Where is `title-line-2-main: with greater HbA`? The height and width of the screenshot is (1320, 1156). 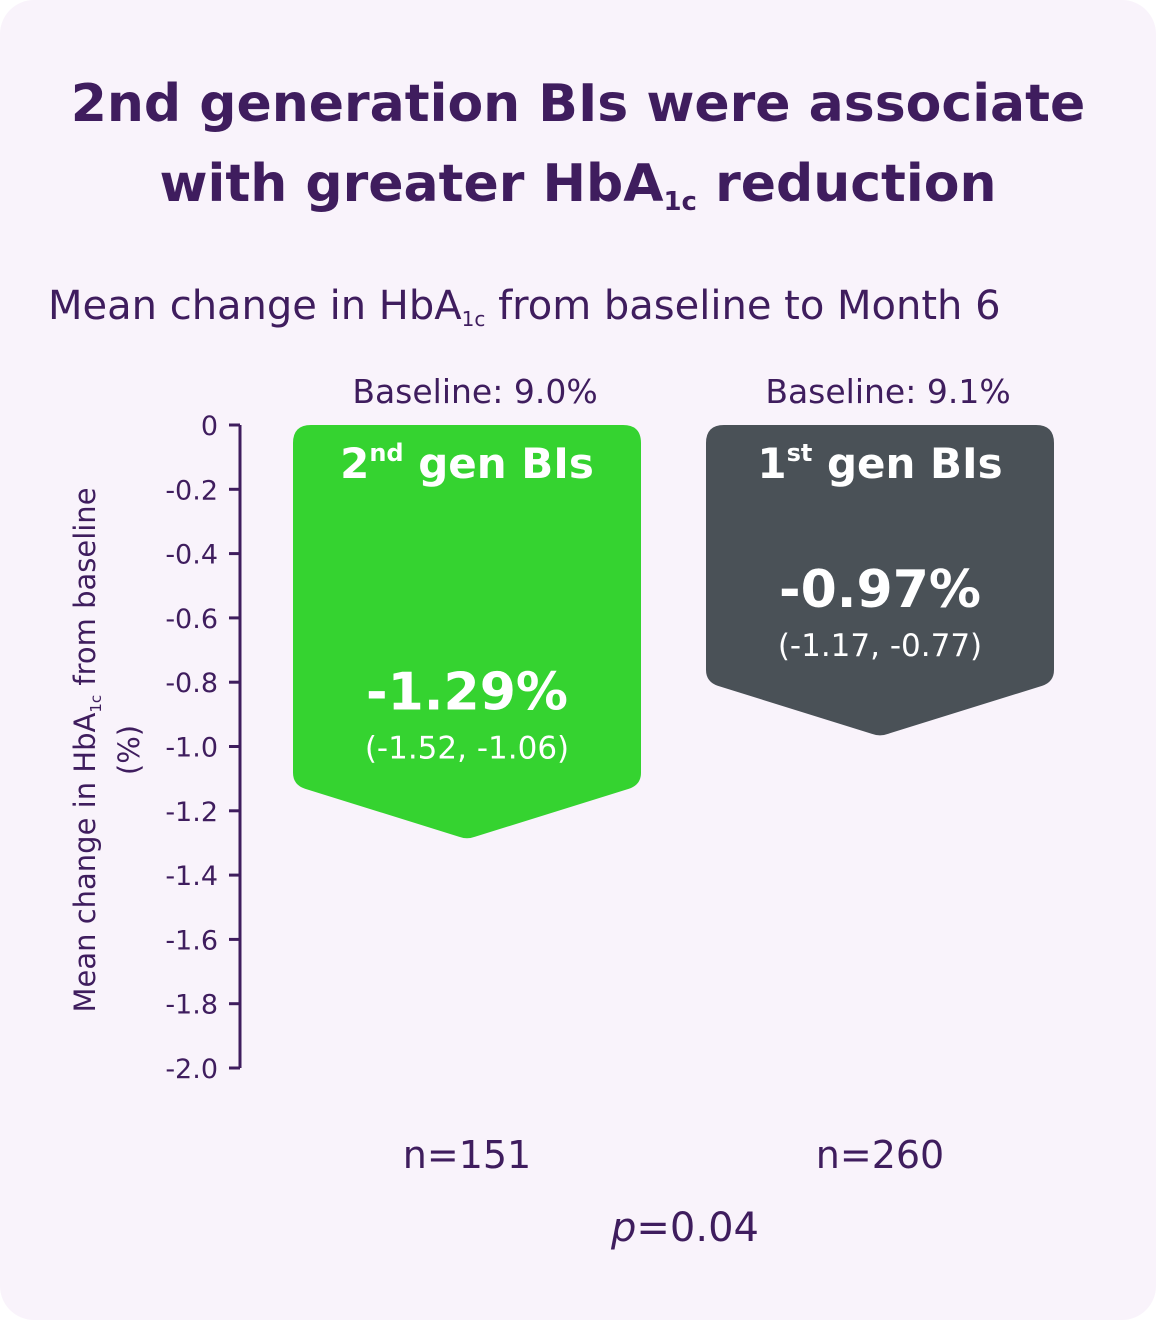
title-line-2-main: with greater HbA is located at coordinates (411, 184).